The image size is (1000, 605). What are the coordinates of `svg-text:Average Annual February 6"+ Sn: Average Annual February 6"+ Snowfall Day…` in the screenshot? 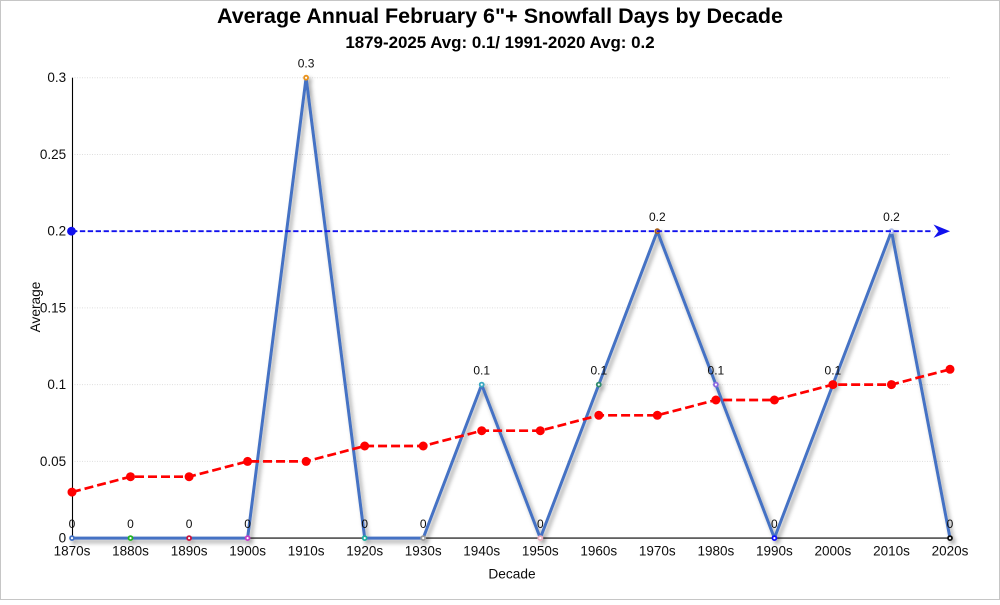 It's located at (500, 16).